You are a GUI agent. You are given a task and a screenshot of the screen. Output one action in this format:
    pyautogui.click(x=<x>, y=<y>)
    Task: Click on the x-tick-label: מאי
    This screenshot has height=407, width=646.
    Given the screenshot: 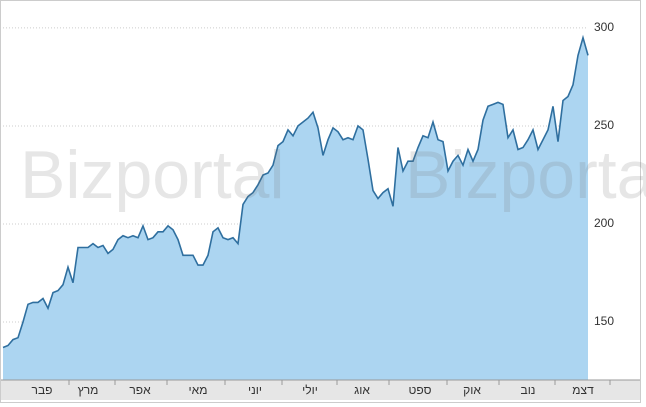 What is the action you would take?
    pyautogui.click(x=198, y=390)
    